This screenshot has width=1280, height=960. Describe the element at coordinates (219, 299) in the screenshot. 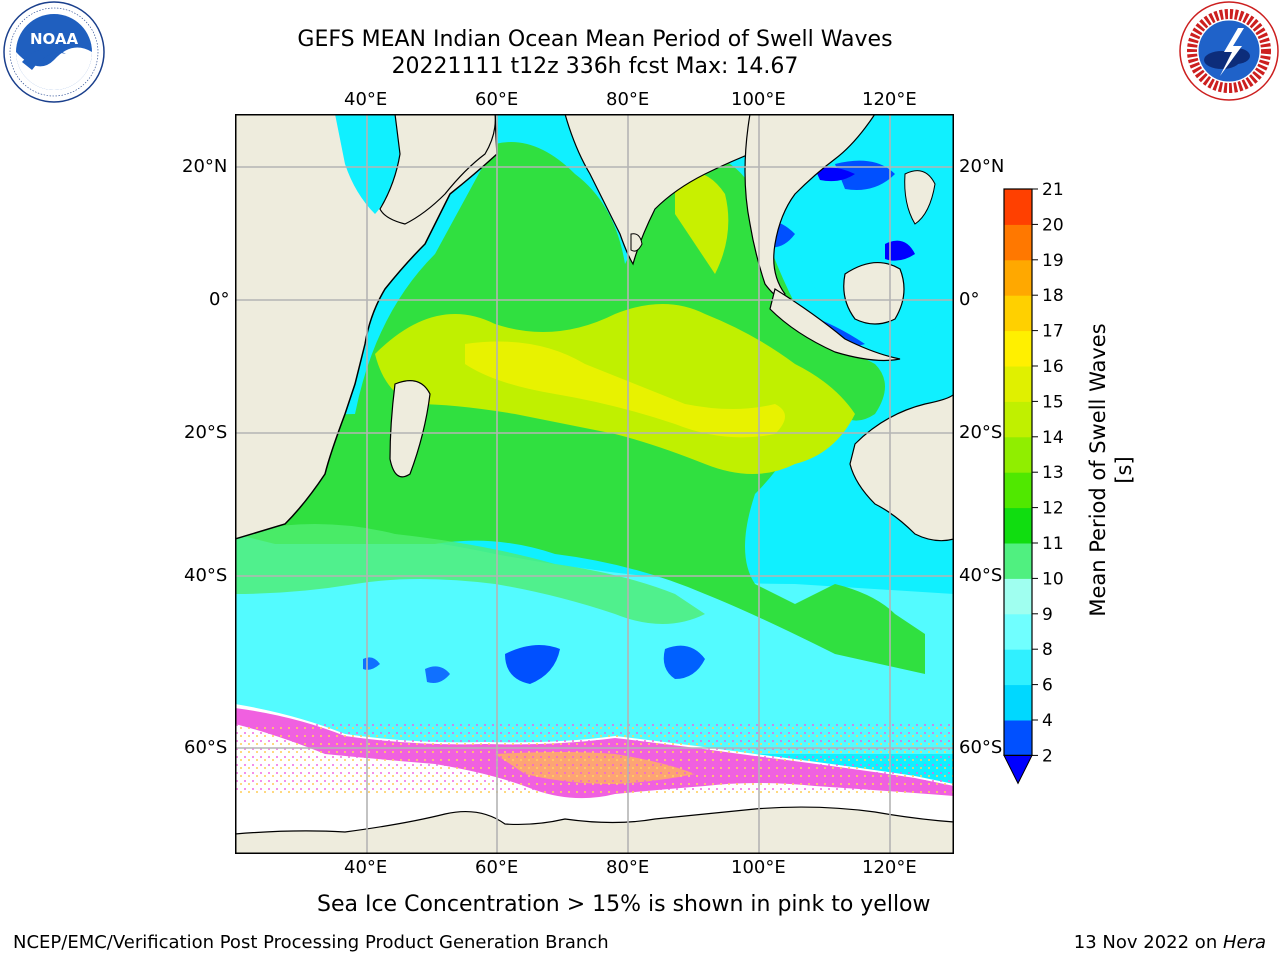

I see `lat-label-left: 0°` at that location.